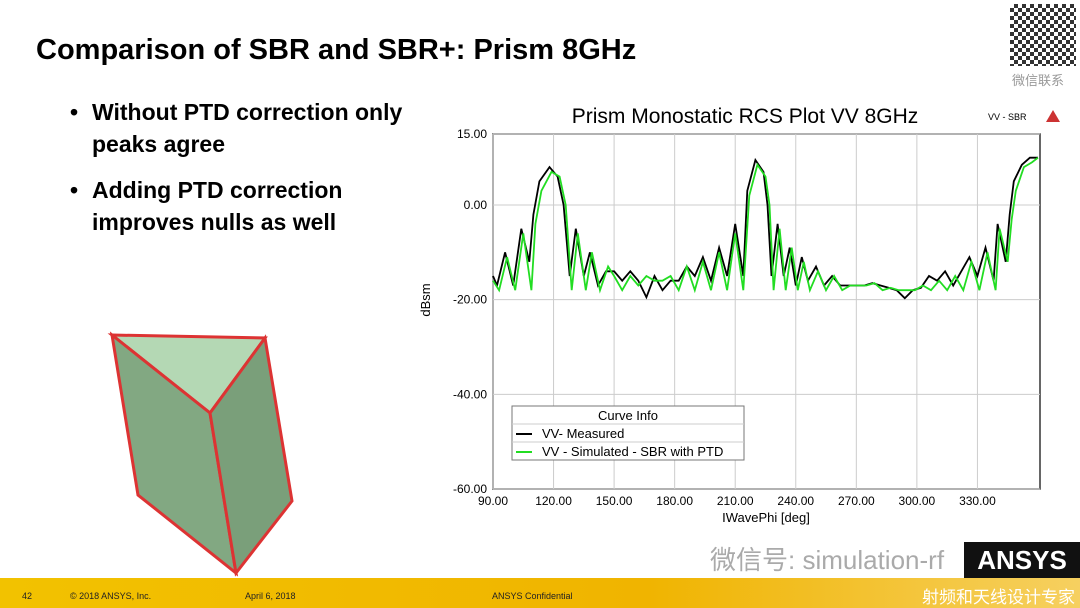 Image resolution: width=1080 pixels, height=608 pixels. I want to click on x-tick-label: 300.00, so click(917, 501).